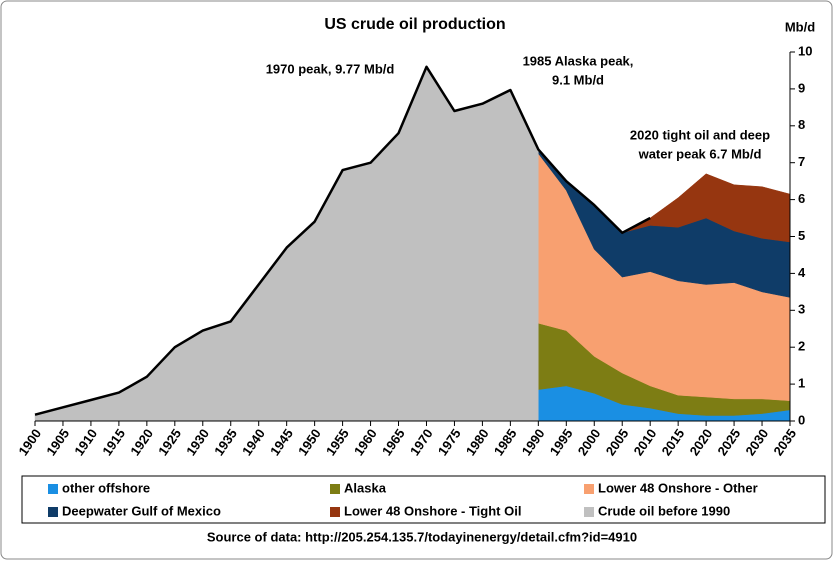 The height and width of the screenshot is (561, 834). What do you see at coordinates (678, 487) in the screenshot?
I see `legend-label: Lower 48 Onshore - Other` at bounding box center [678, 487].